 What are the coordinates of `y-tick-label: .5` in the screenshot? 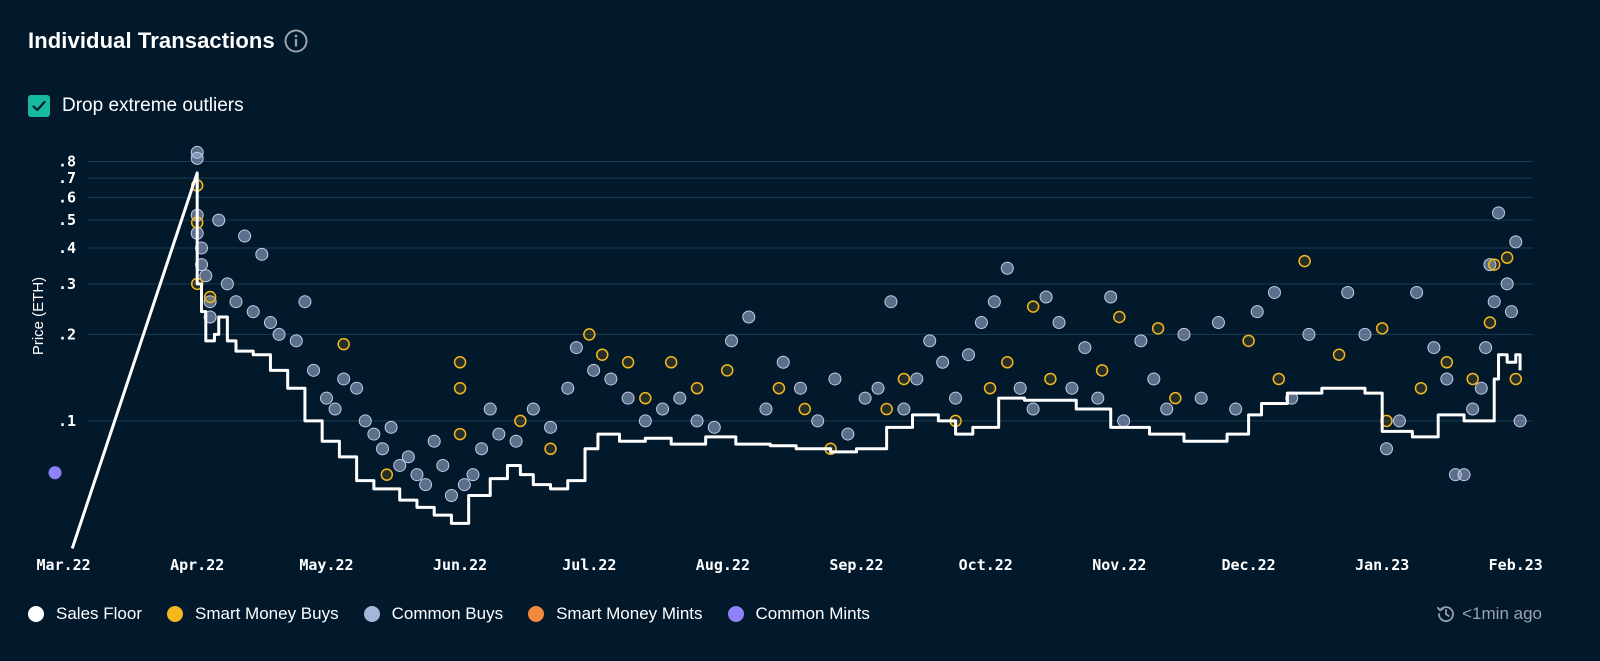 It's located at (67, 220).